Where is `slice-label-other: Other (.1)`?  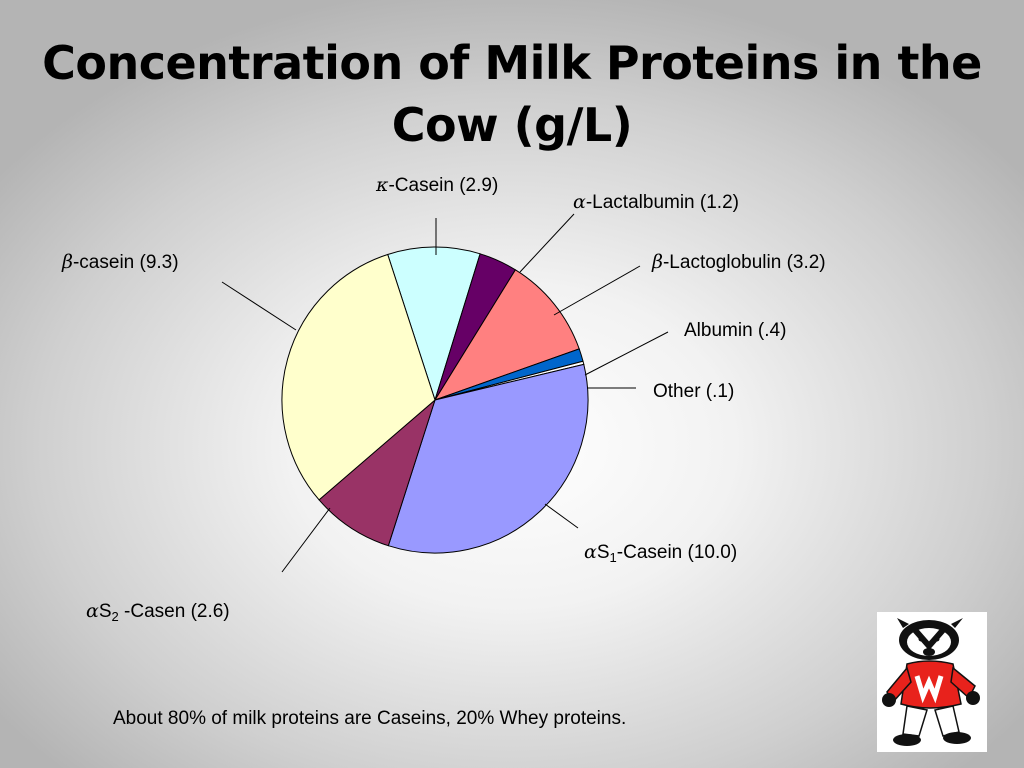 slice-label-other: Other (.1) is located at coordinates (693, 391).